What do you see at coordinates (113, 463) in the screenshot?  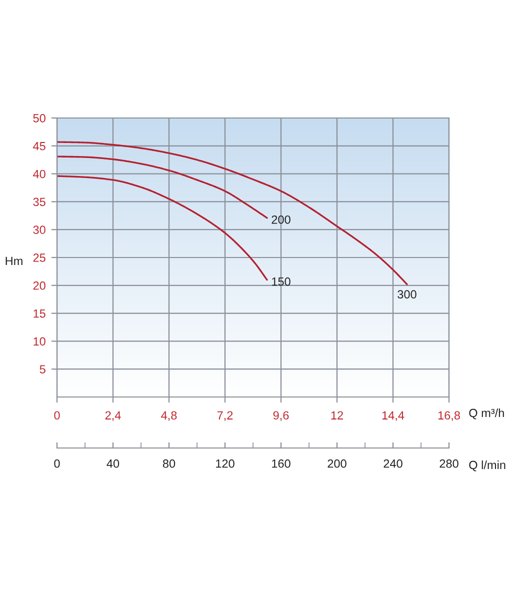 I see `x2-tick-label: 40` at bounding box center [113, 463].